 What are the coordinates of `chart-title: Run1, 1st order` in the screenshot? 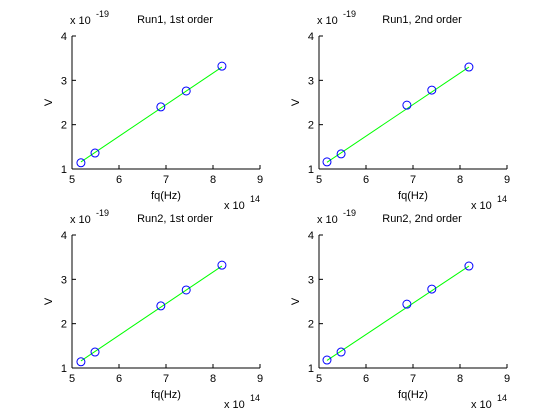 It's located at (175, 20).